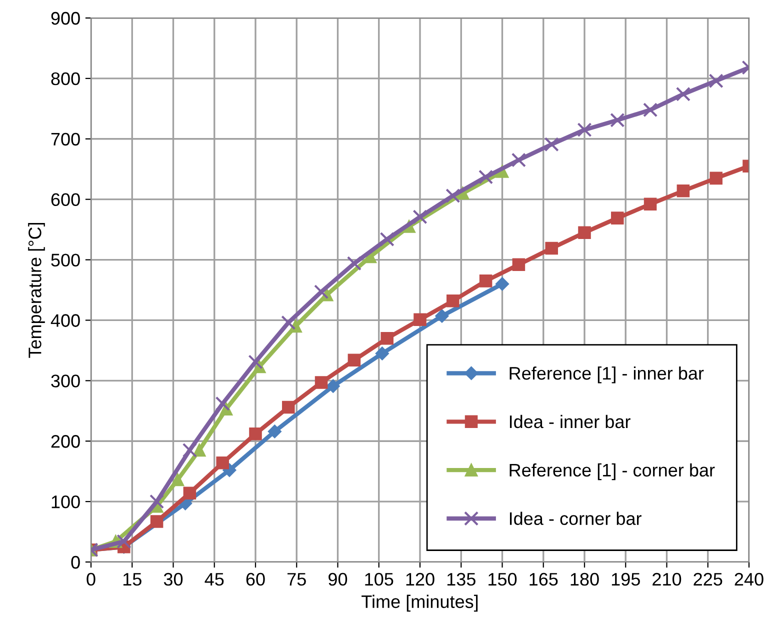 Image resolution: width=767 pixels, height=633 pixels. What do you see at coordinates (65, 79) in the screenshot?
I see `y-tick-label: 800` at bounding box center [65, 79].